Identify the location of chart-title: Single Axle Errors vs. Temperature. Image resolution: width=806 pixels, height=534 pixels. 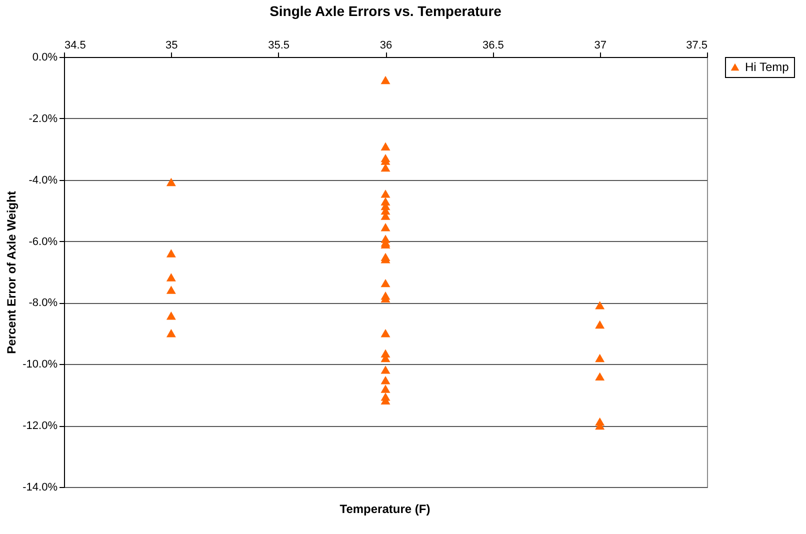
(386, 11).